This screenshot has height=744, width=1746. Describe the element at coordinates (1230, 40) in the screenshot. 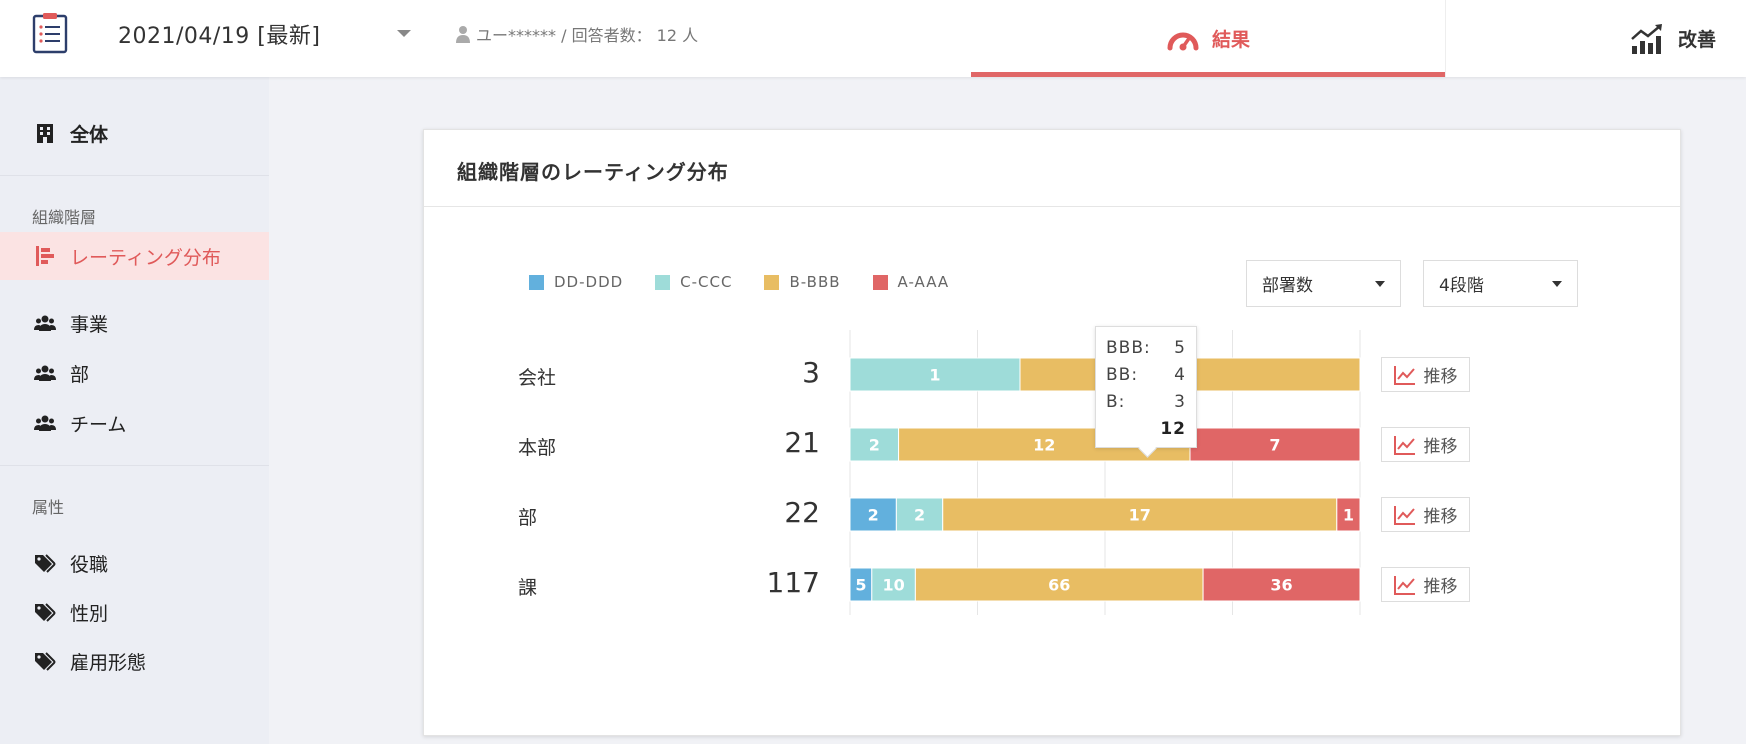

I see `tab-result-label: 結果` at that location.